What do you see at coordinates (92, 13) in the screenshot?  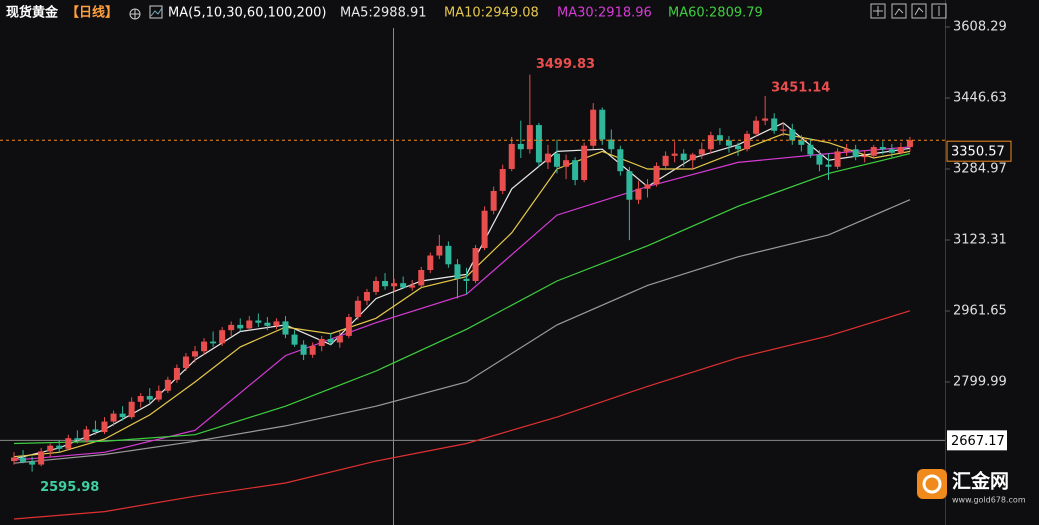 I see `period: 【日线】` at bounding box center [92, 13].